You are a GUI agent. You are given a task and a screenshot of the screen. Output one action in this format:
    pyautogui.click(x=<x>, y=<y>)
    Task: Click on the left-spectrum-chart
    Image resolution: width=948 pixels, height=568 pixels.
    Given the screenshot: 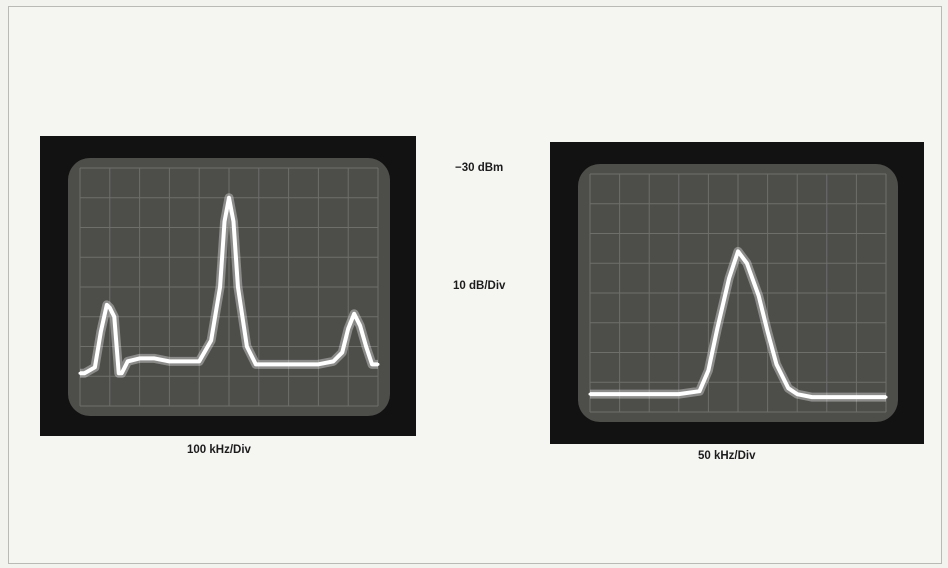 What is the action you would take?
    pyautogui.click(x=229, y=287)
    